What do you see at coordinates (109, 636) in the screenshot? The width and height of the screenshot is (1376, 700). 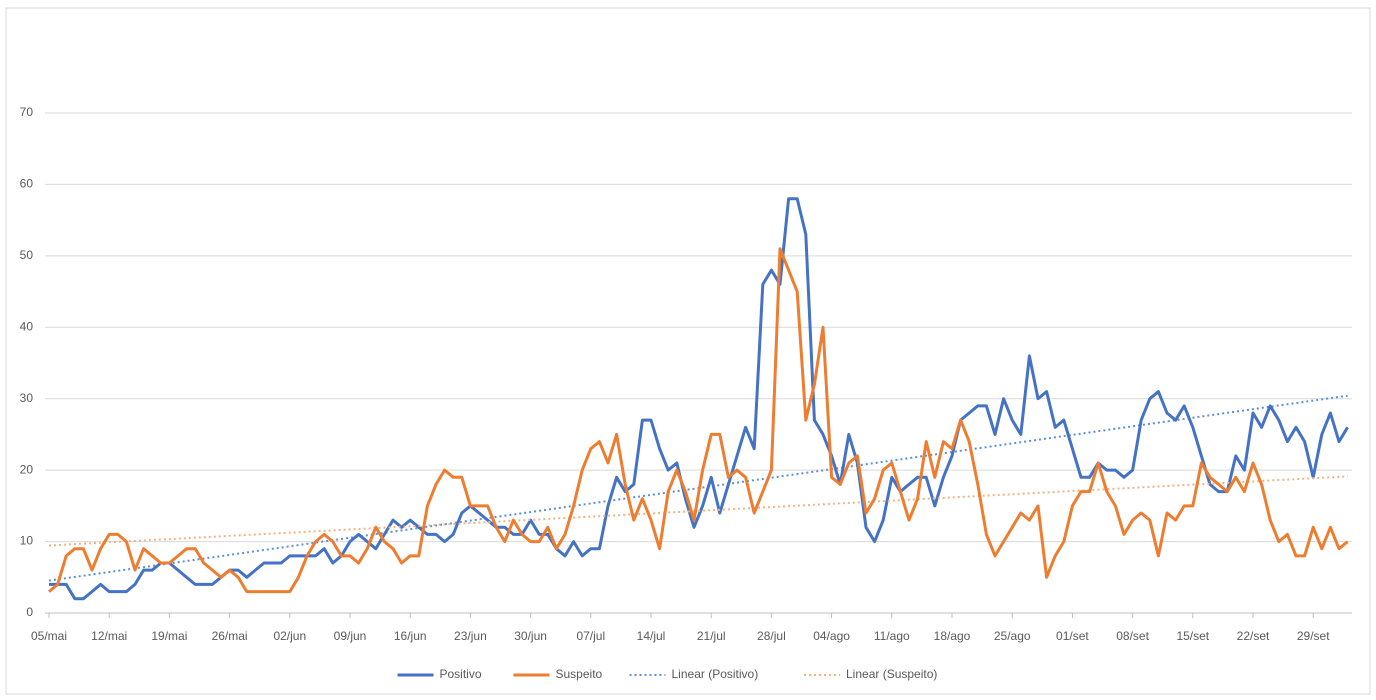 I see `x-tick-label: 12/mai` at bounding box center [109, 636].